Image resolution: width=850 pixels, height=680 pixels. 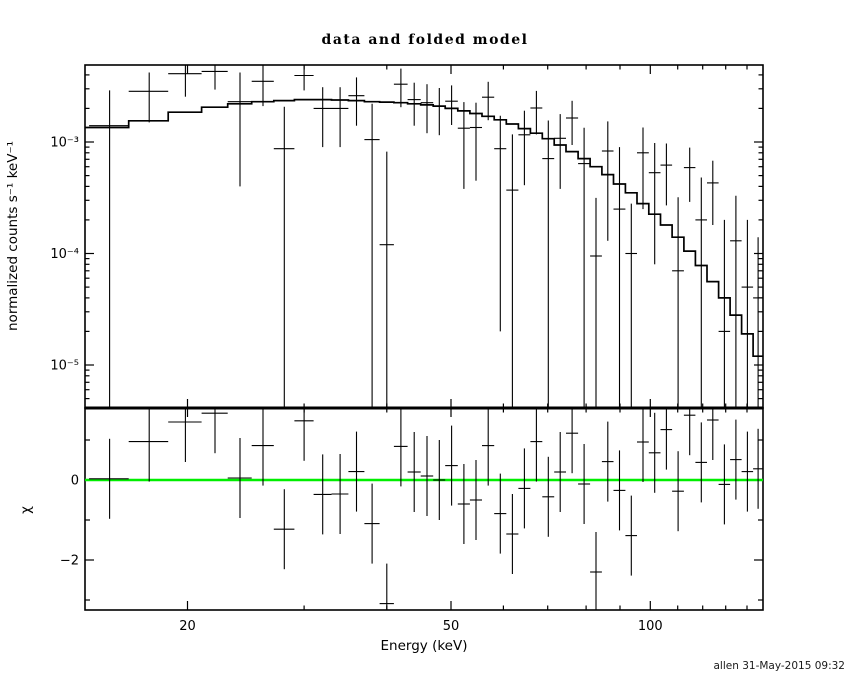 I want to click on y-axis-label-bottom: χ, so click(x=26, y=510).